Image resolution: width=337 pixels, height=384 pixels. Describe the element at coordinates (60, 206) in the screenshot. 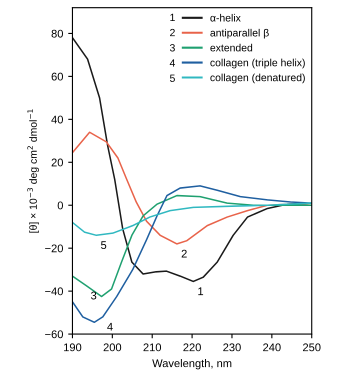

I see `y-tick-label: 0` at that location.